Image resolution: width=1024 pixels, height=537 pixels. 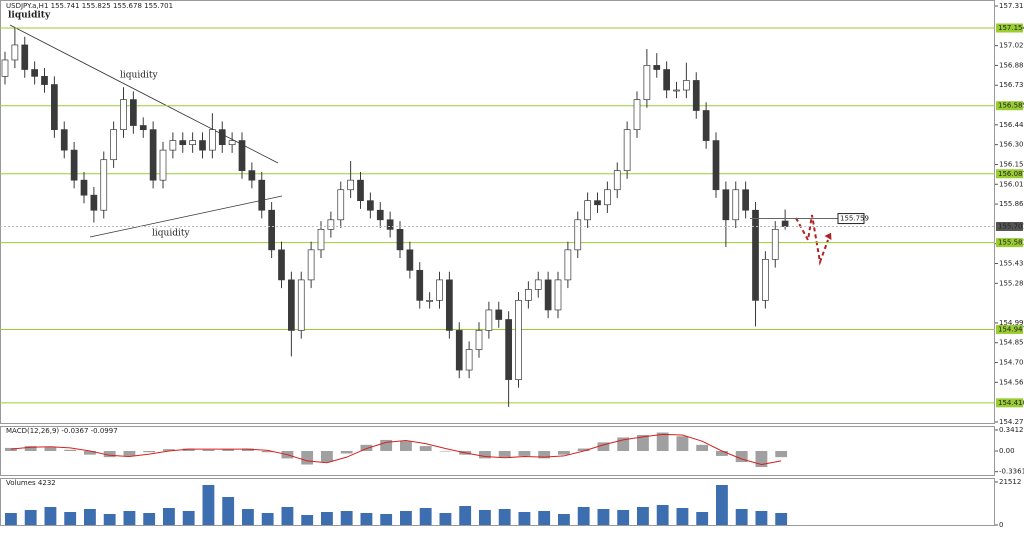 What do you see at coordinates (812, 240) in the screenshot?
I see `forecast-path` at bounding box center [812, 240].